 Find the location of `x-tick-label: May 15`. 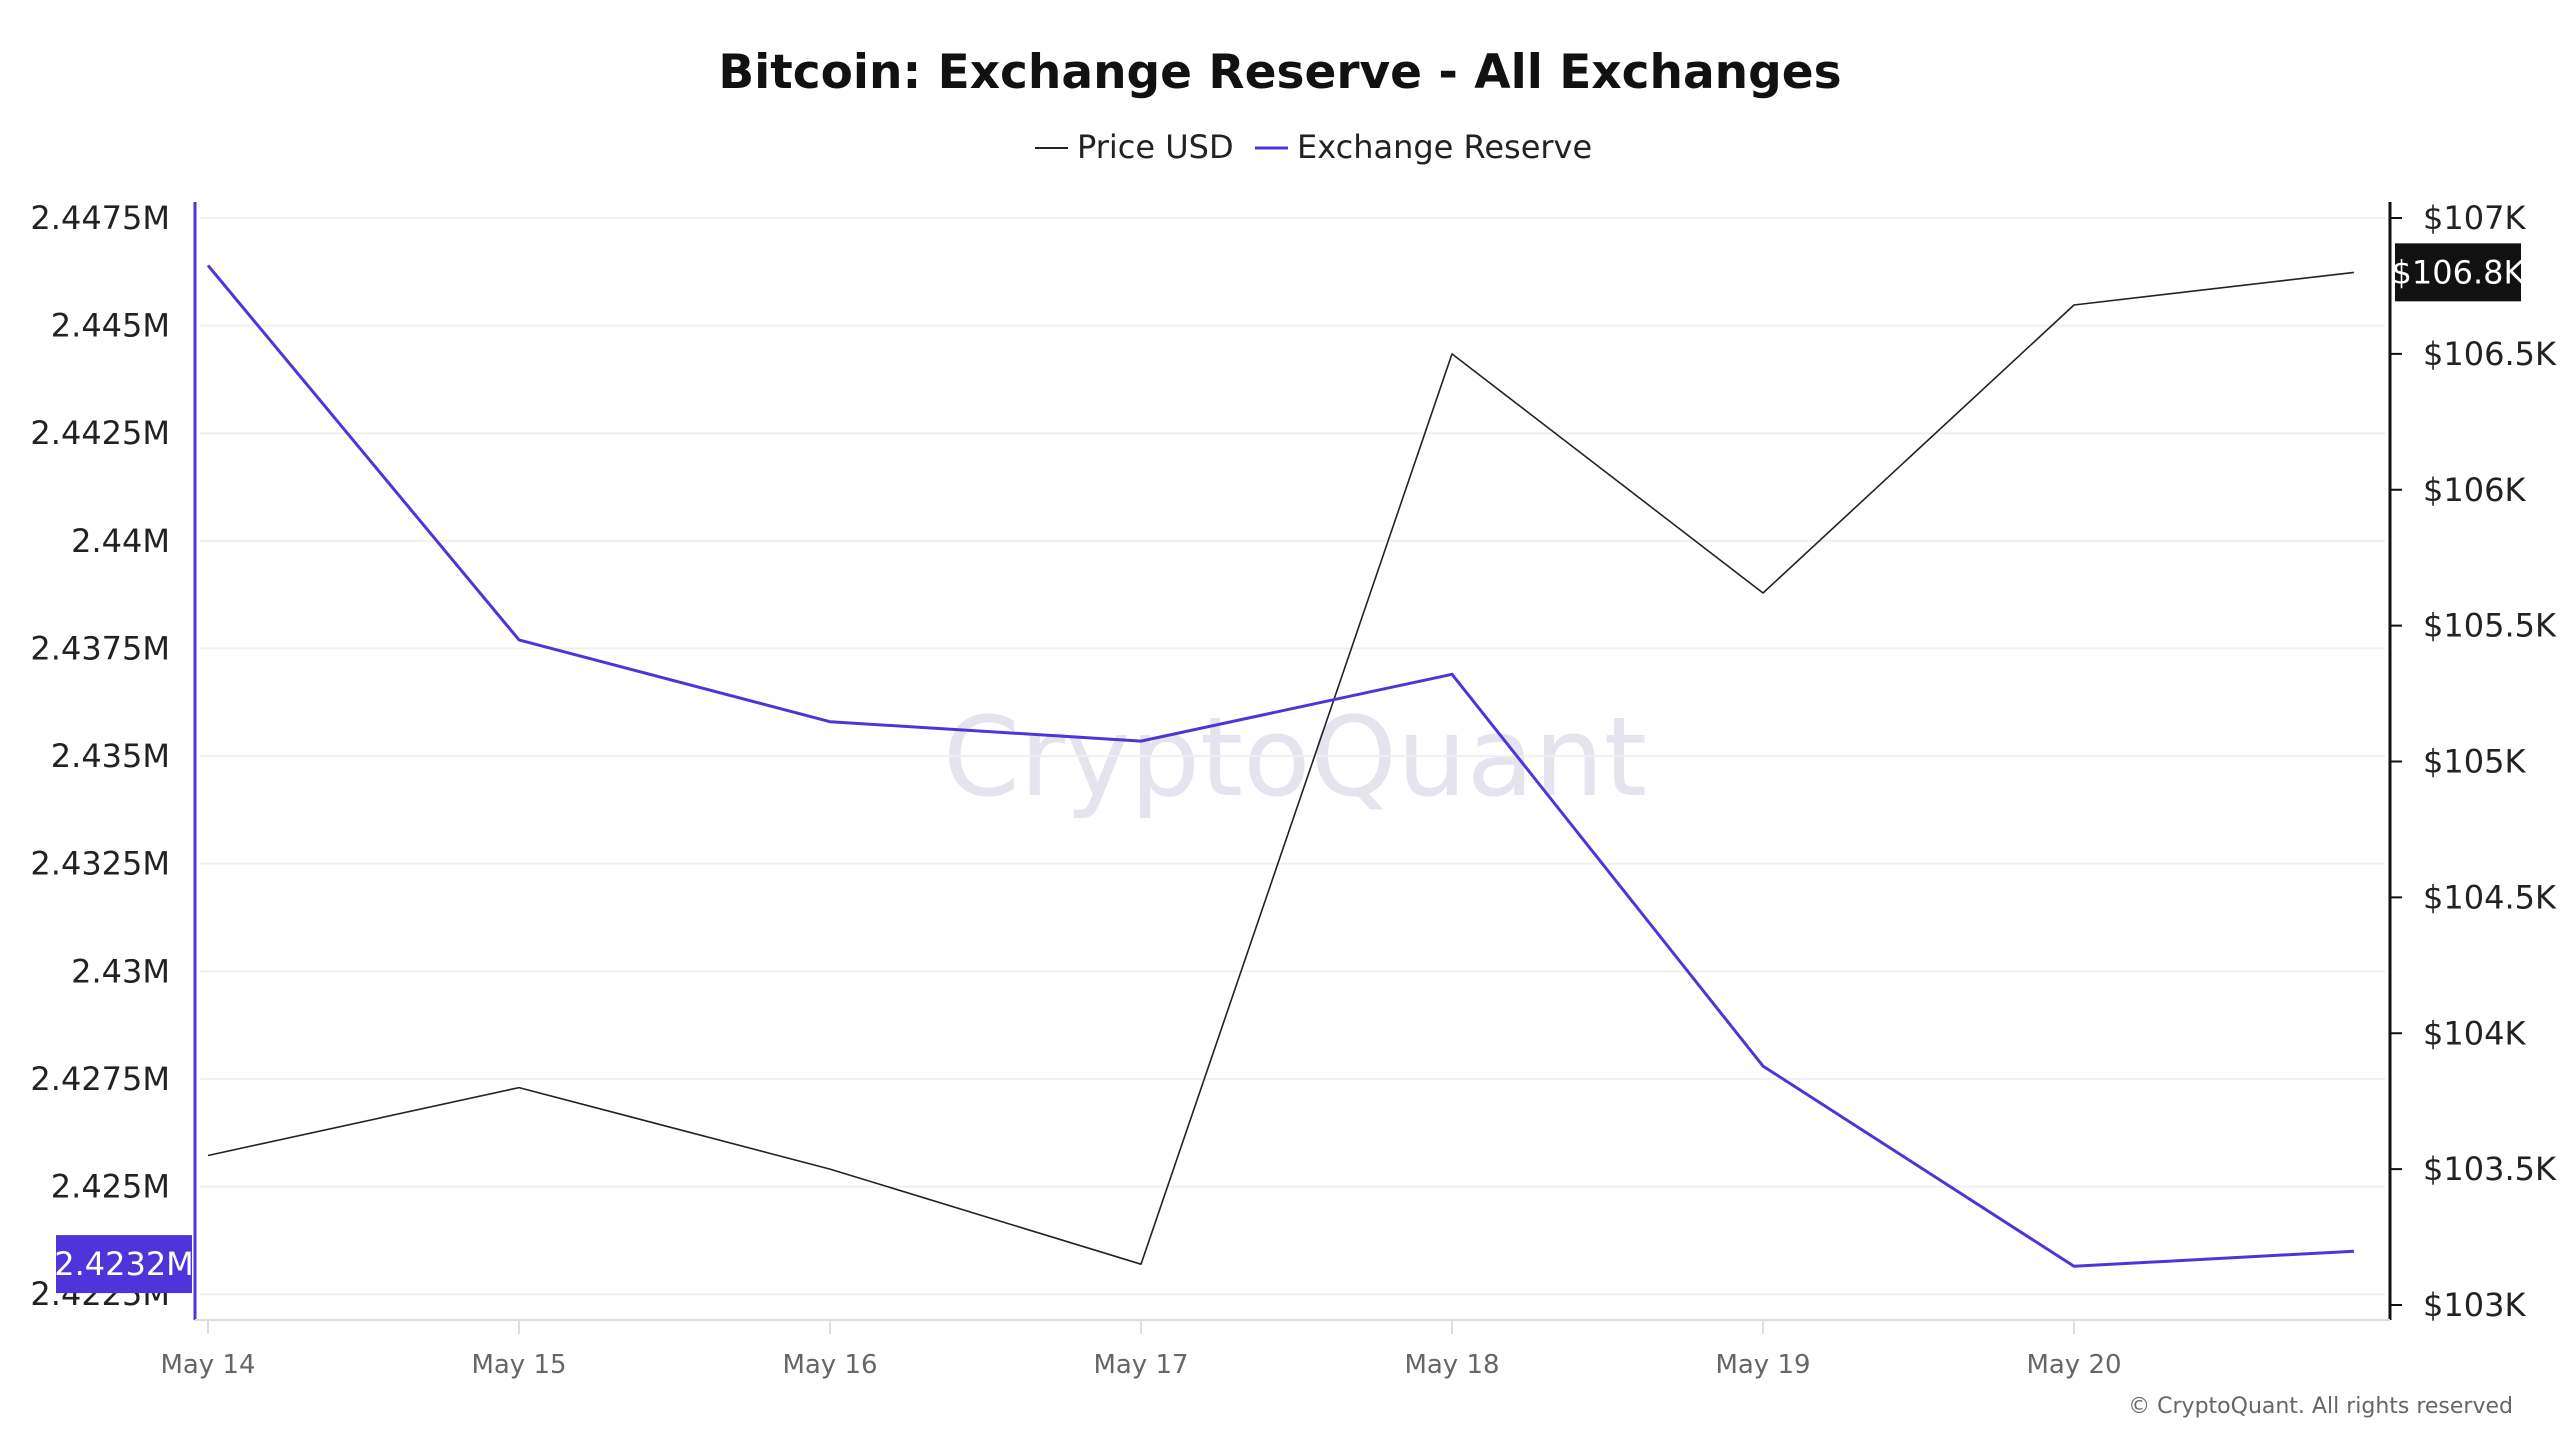

x-tick-label: May 15 is located at coordinates (518, 1365).